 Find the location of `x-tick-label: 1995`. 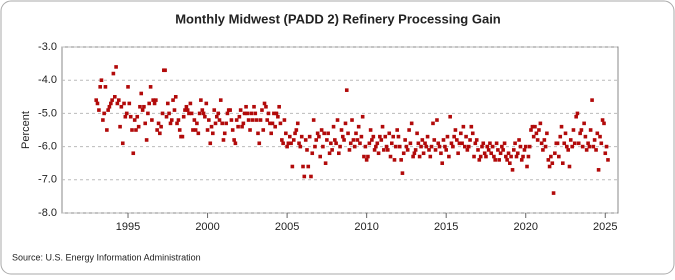

x-tick-label: 1995 is located at coordinates (128, 227).